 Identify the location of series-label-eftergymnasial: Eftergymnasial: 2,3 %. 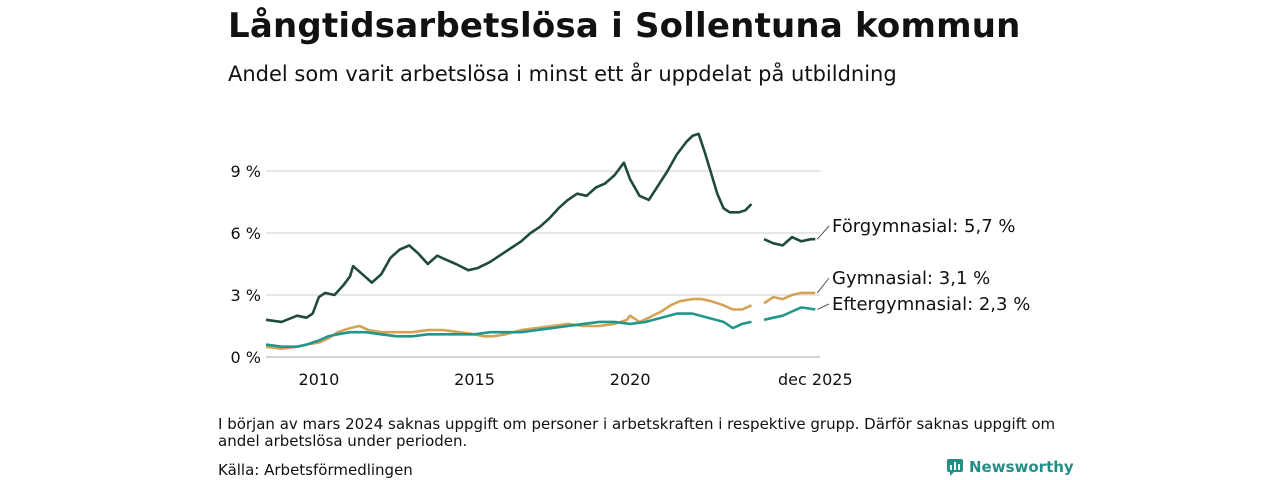
(931, 304).